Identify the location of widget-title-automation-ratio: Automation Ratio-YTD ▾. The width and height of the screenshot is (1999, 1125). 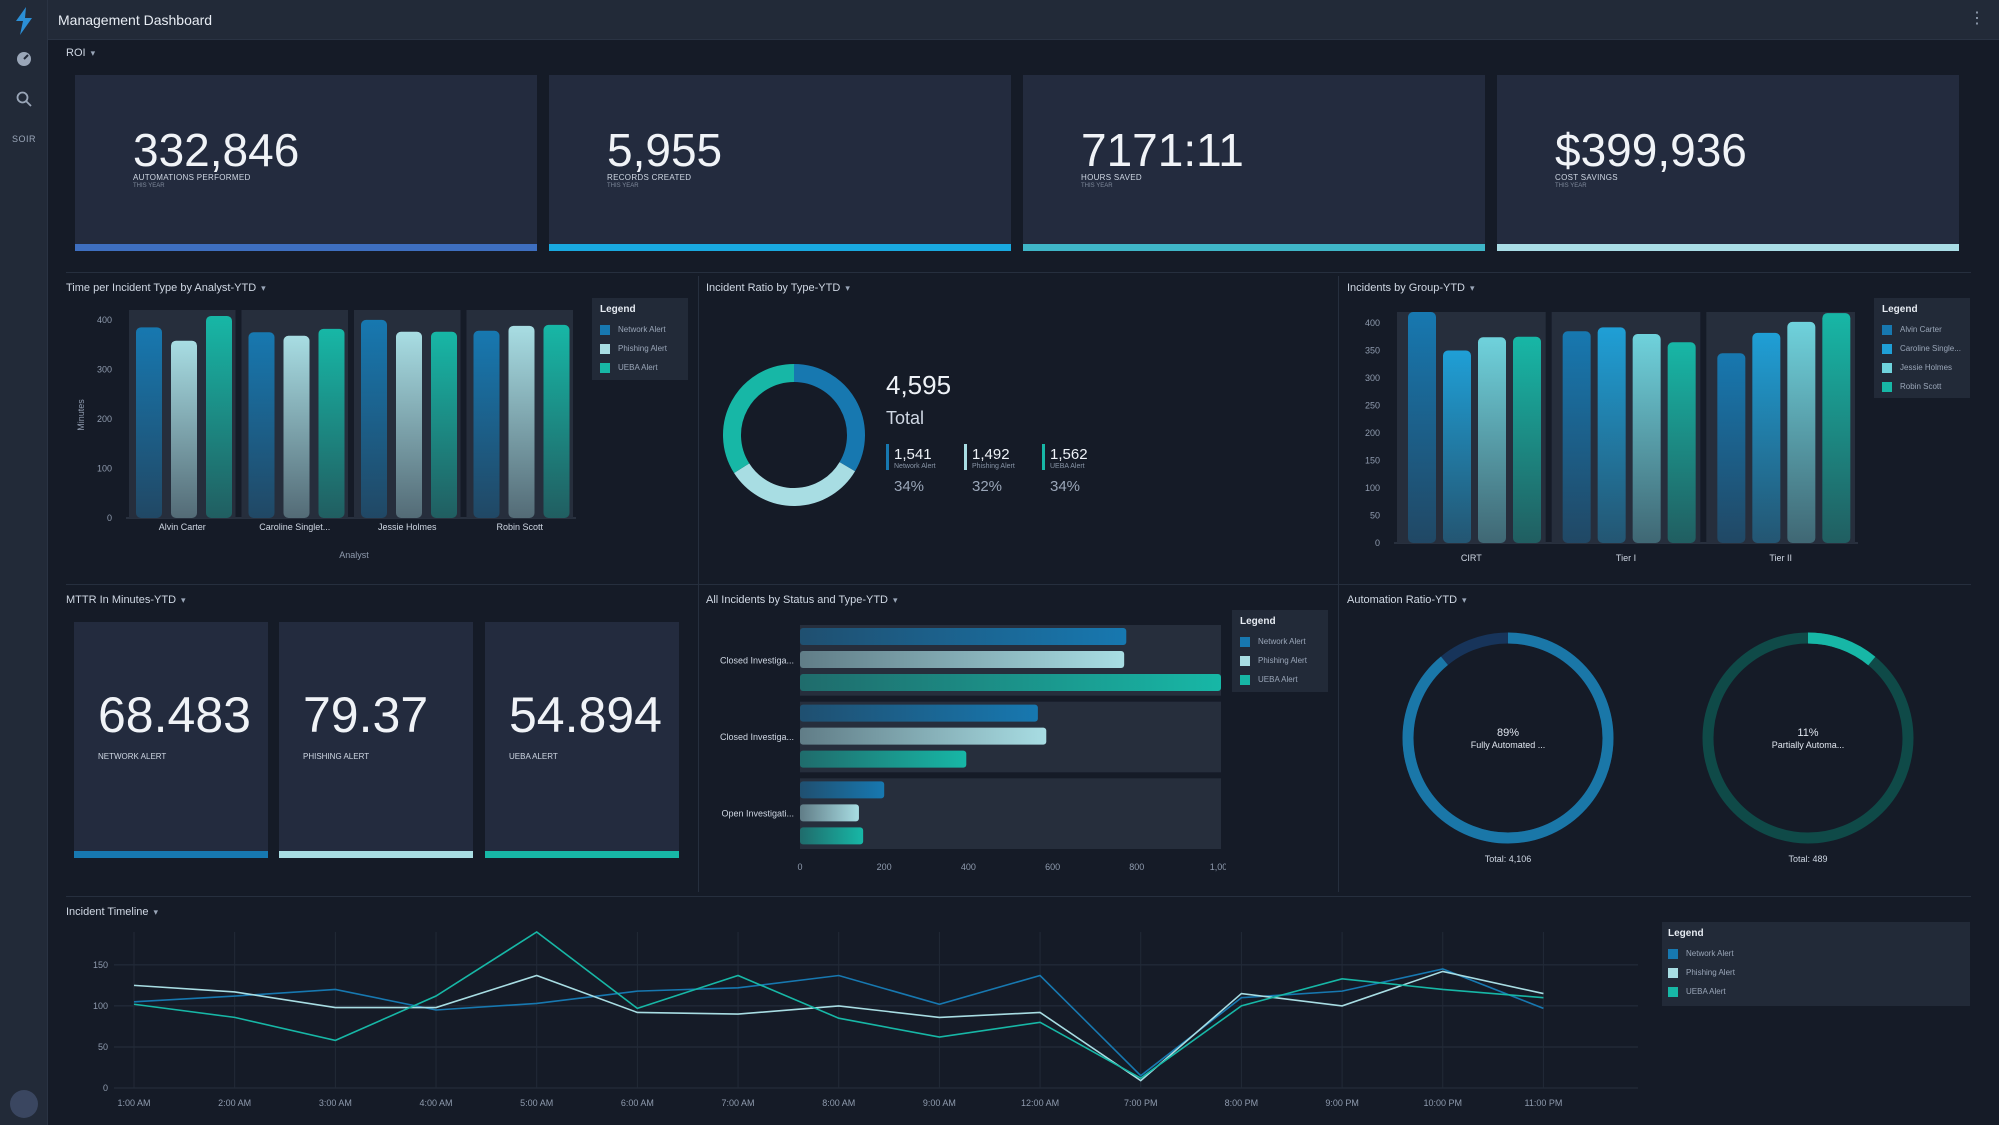
(1407, 600).